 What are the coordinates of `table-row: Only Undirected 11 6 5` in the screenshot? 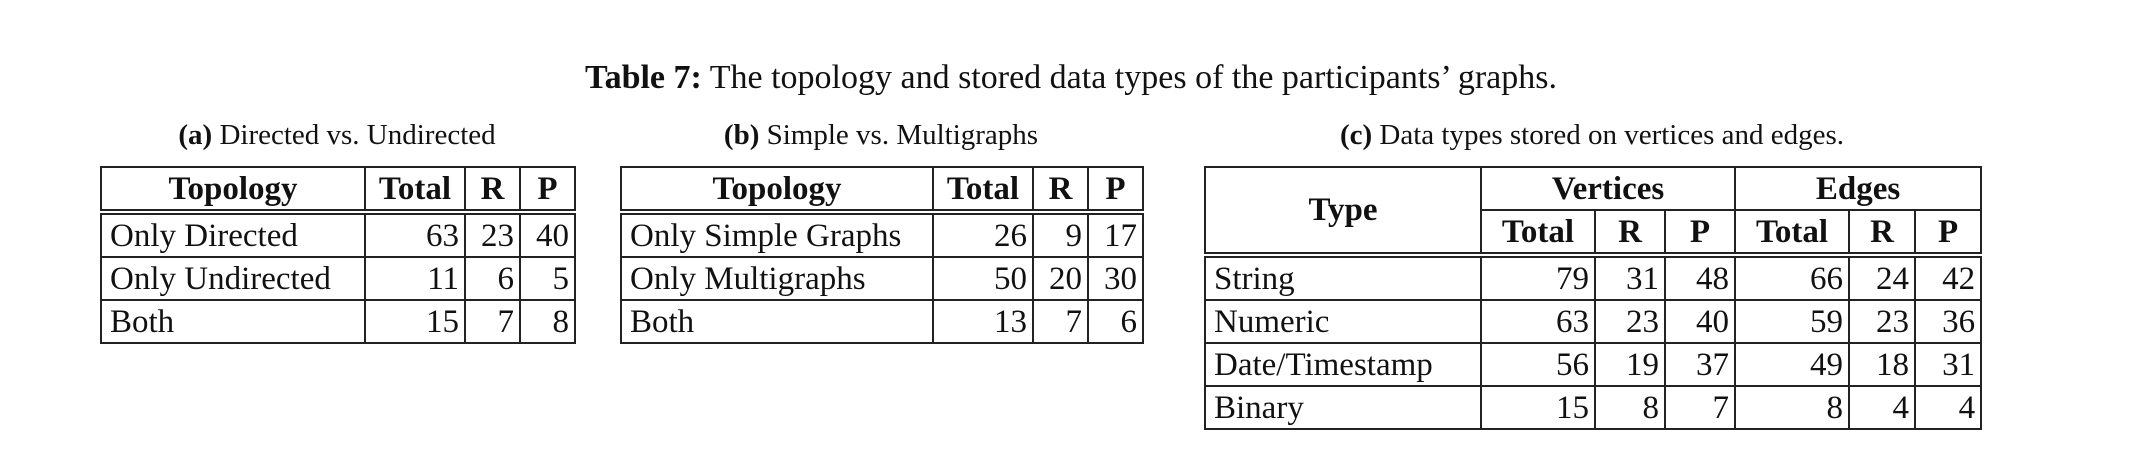 It's located at (338, 278).